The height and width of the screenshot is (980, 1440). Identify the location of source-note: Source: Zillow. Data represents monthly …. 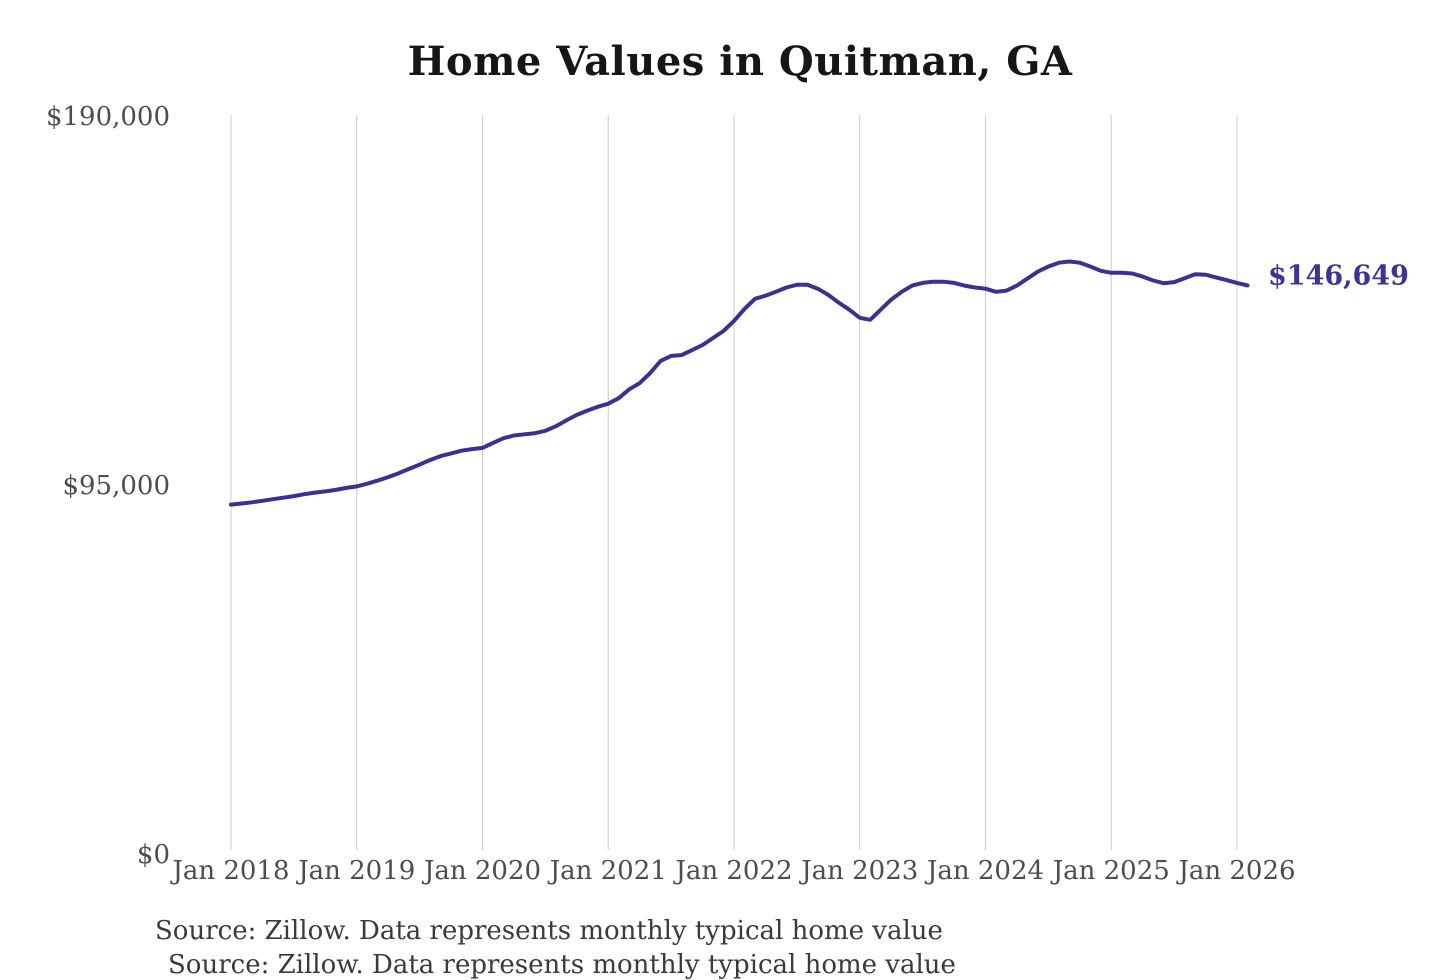
(549, 931).